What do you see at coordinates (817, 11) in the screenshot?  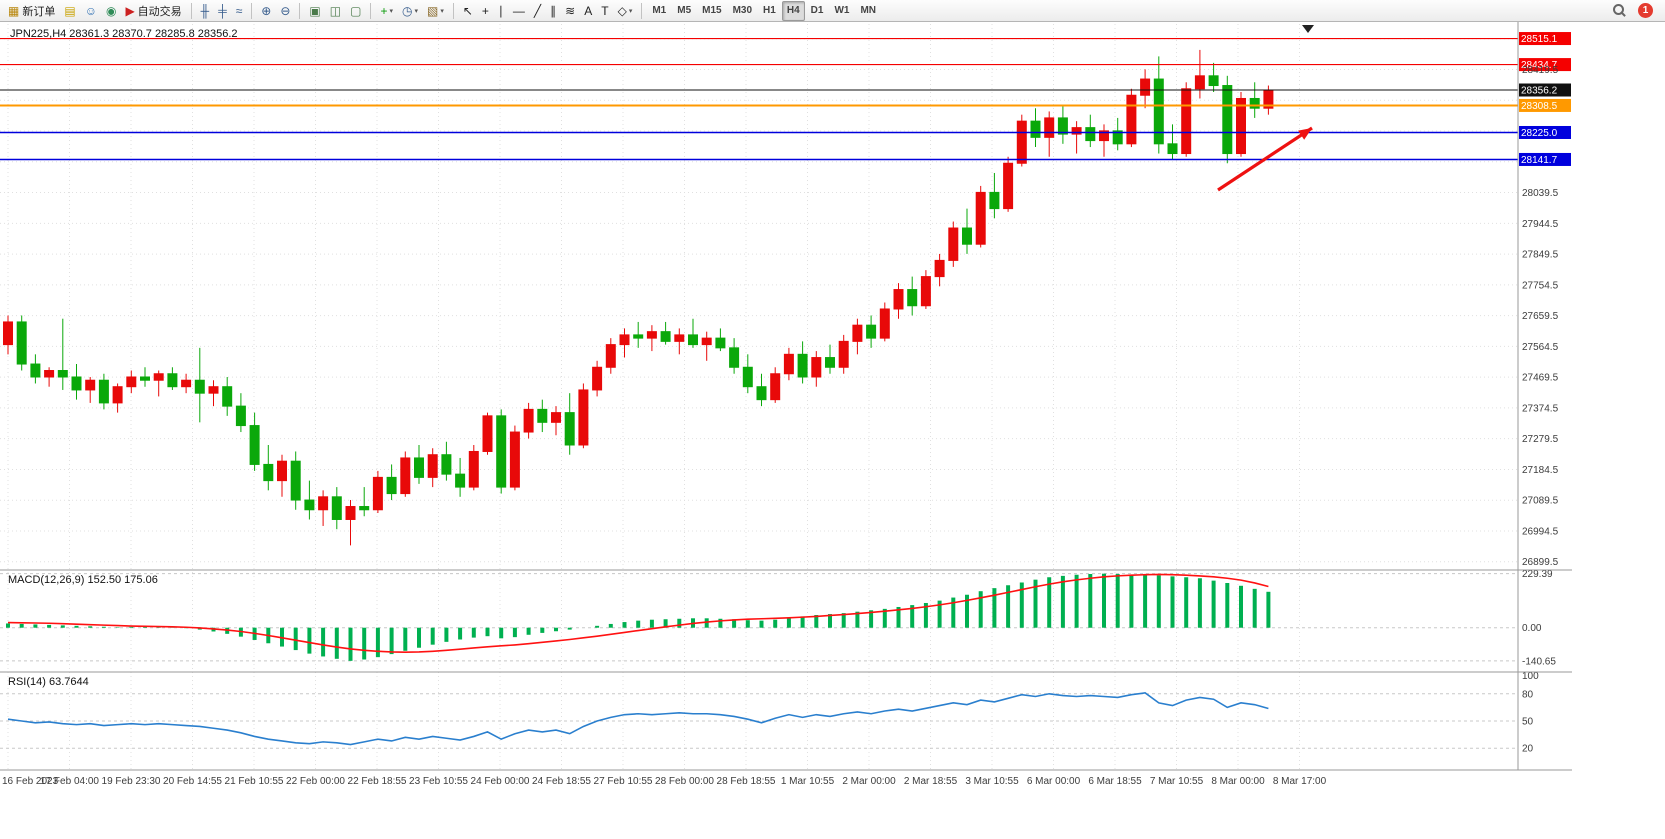 I see `timeframe-d1-button: D1` at bounding box center [817, 11].